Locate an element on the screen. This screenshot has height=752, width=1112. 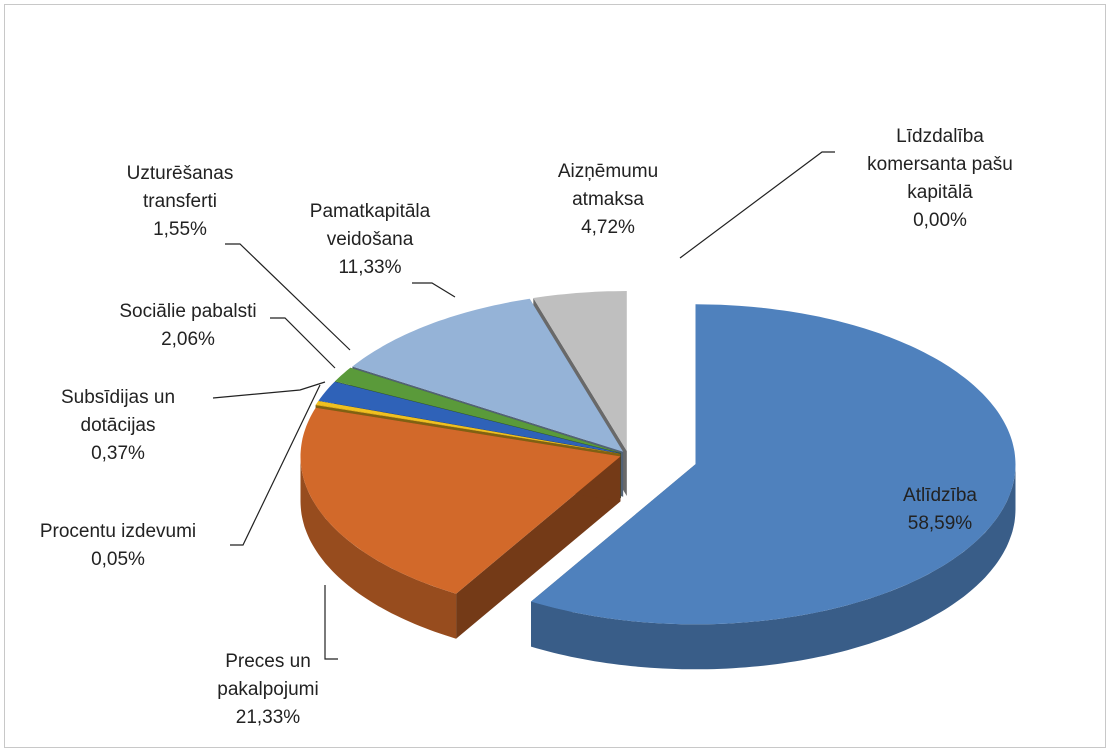
value-label: 0,37% is located at coordinates (118, 453).